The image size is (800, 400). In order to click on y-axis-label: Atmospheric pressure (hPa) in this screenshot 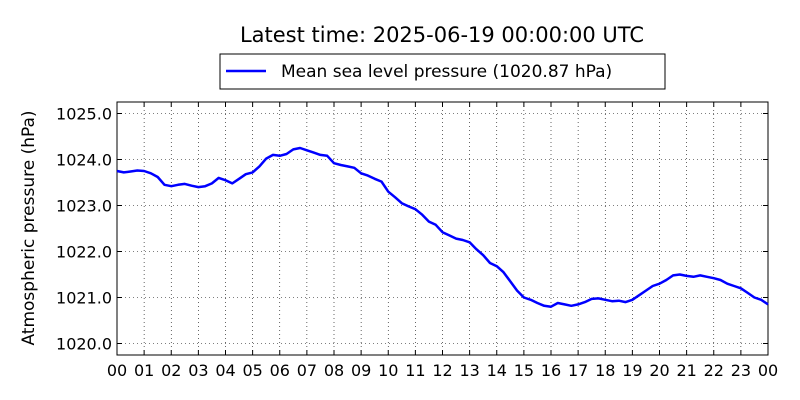, I will do `click(29, 227)`.